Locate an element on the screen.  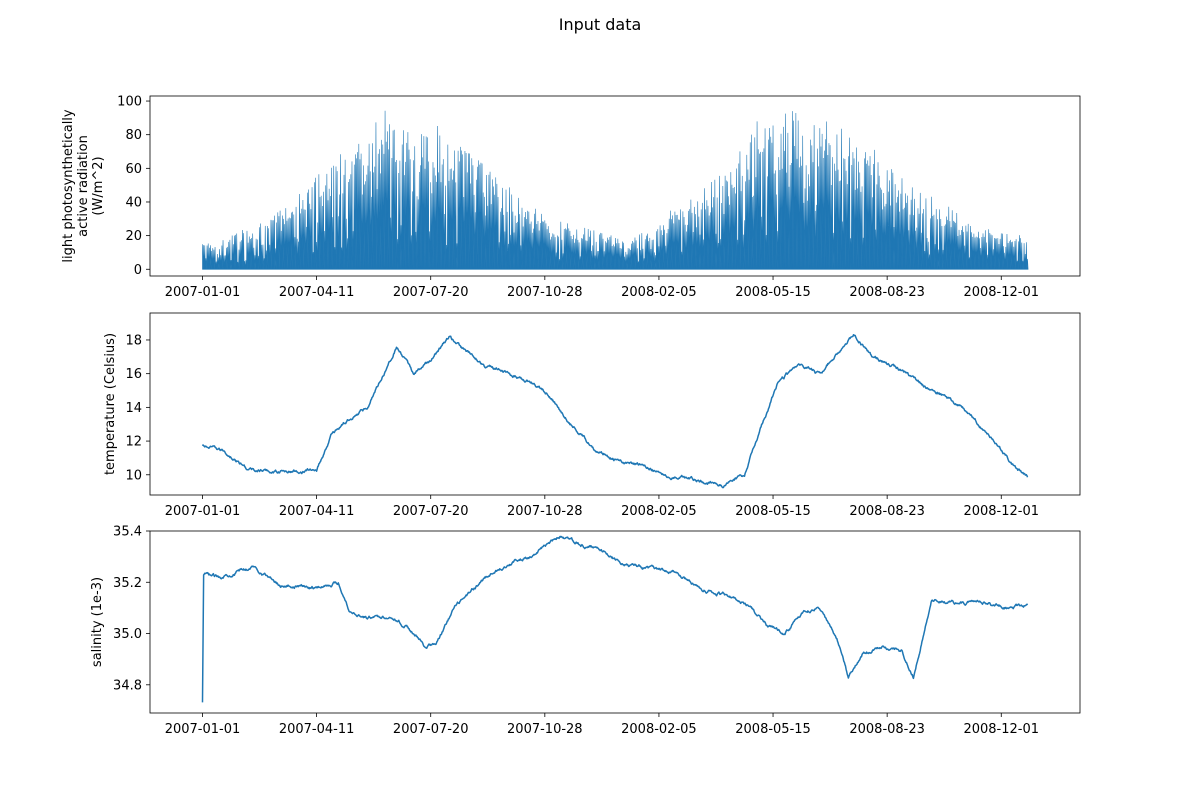
figure-title: Input data is located at coordinates (600, 24).